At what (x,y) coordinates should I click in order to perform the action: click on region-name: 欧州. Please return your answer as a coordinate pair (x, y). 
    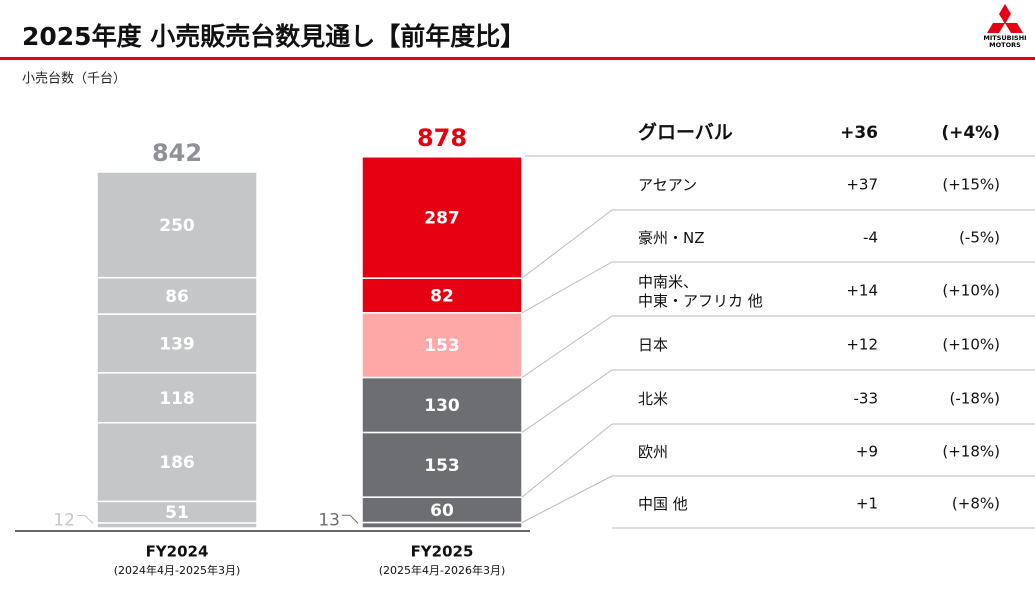
    Looking at the image, I should click on (653, 452).